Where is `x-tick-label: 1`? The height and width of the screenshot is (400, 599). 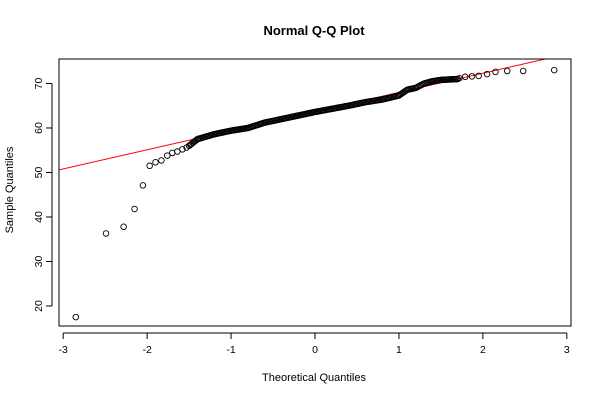 x-tick-label: 1 is located at coordinates (399, 350).